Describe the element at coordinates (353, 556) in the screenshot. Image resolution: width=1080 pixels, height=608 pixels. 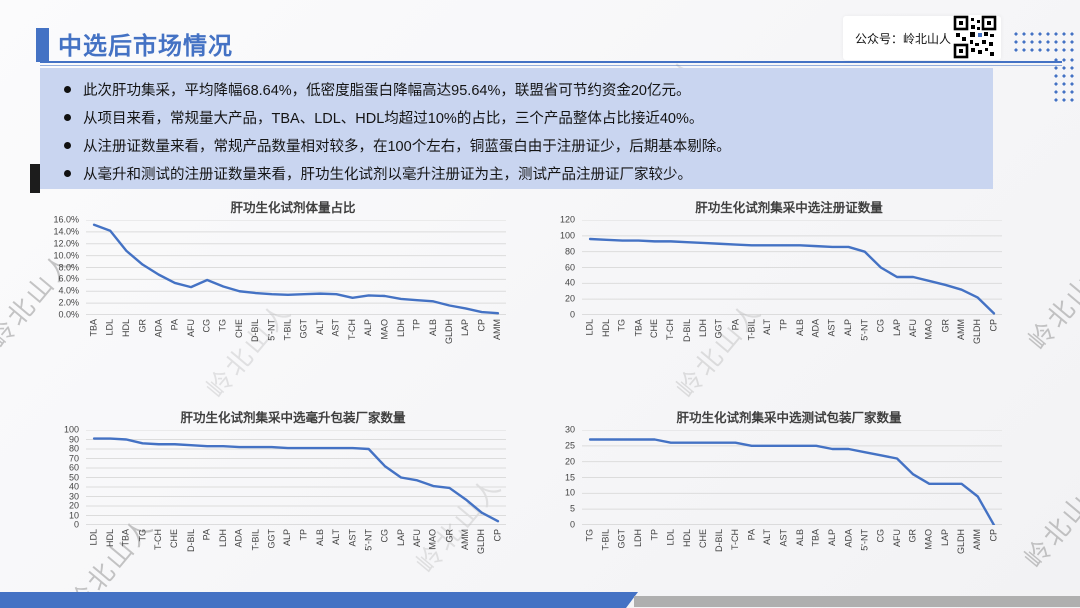
I see `x-axis-label-slot: AST` at that location.